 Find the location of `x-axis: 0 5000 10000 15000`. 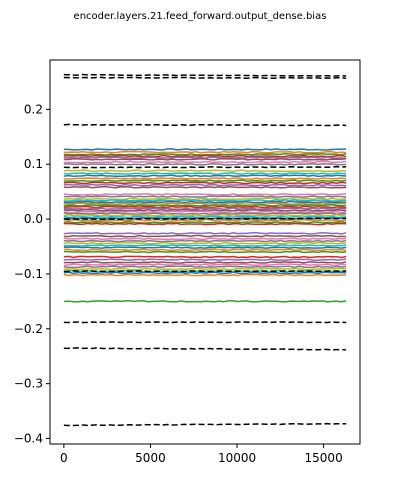

x-axis: 0 5000 10000 15000 is located at coordinates (201, 454).